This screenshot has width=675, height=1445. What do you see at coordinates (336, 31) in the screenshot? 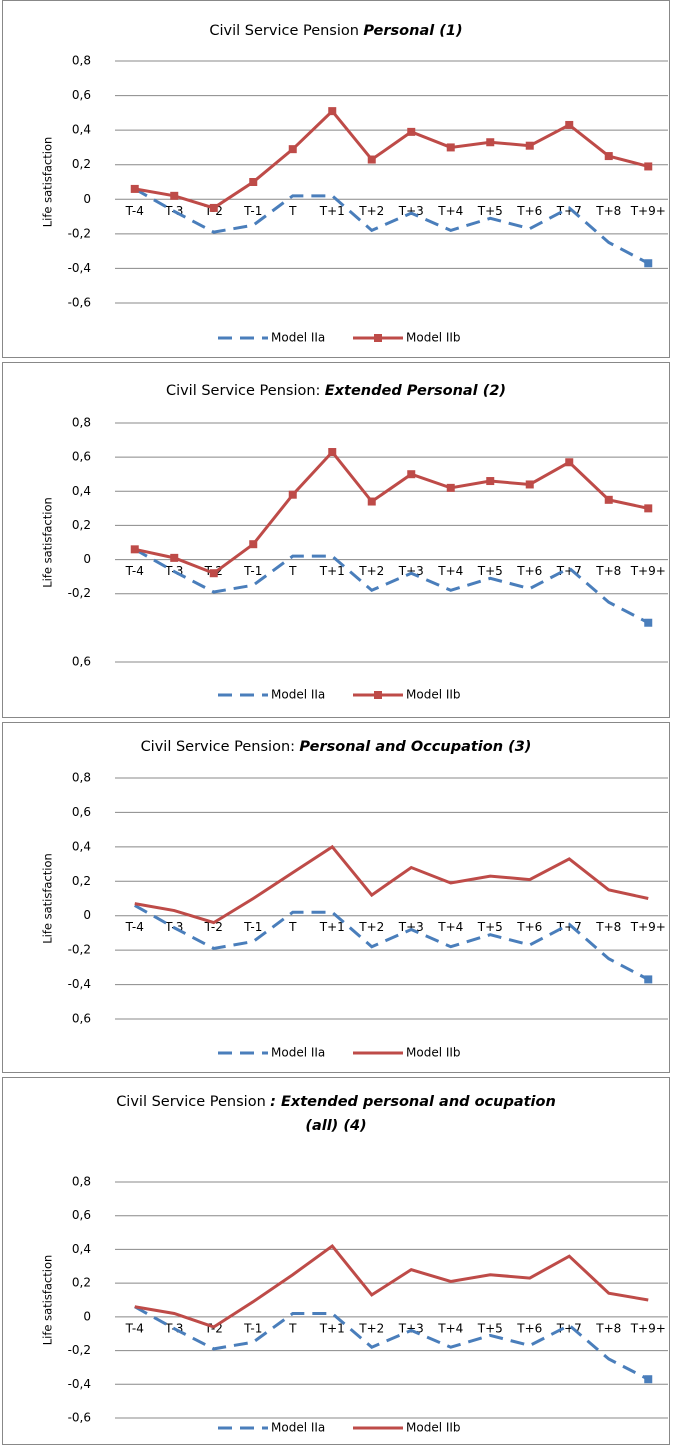
I see `chart-title: Civil Service Pension Personal (1)` at bounding box center [336, 31].